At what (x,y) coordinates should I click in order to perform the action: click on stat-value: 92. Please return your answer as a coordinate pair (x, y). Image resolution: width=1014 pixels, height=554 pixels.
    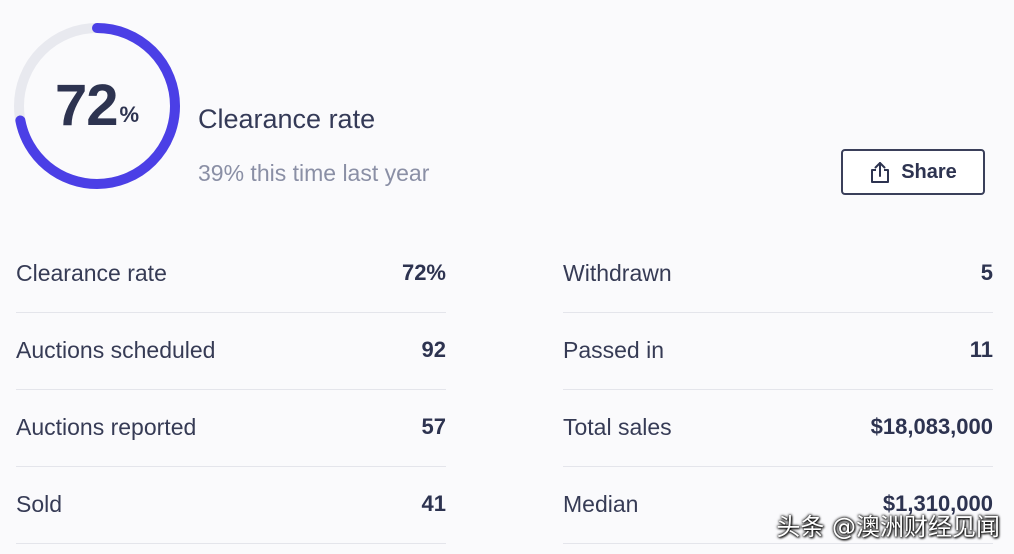
    Looking at the image, I should click on (433, 349).